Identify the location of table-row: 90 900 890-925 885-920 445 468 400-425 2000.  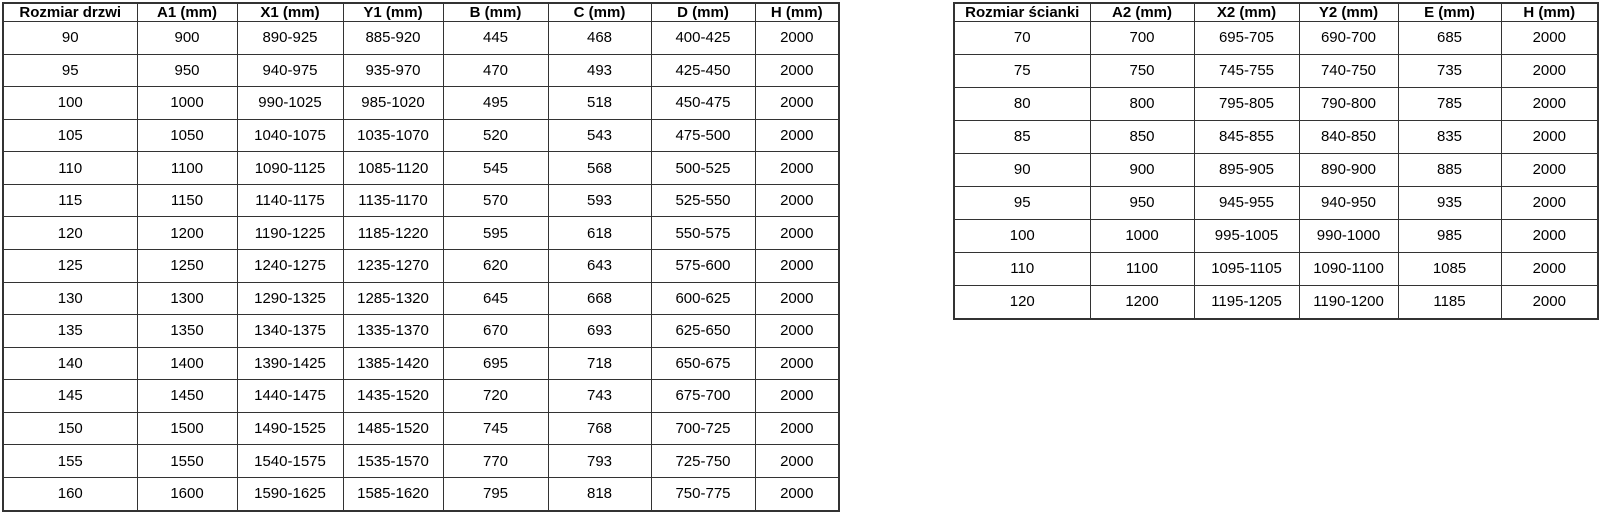
(421, 38).